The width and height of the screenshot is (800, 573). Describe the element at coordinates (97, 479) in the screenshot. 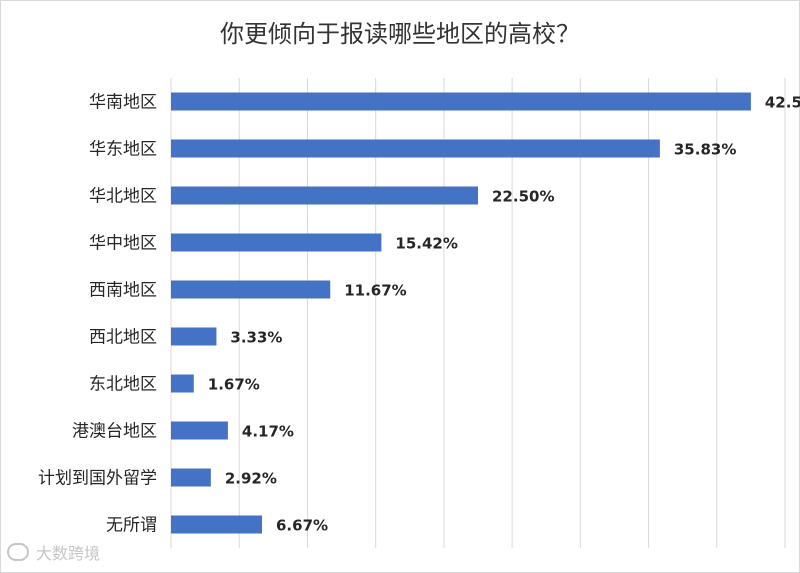

I see `category-label-8: 计划到国外留学` at that location.